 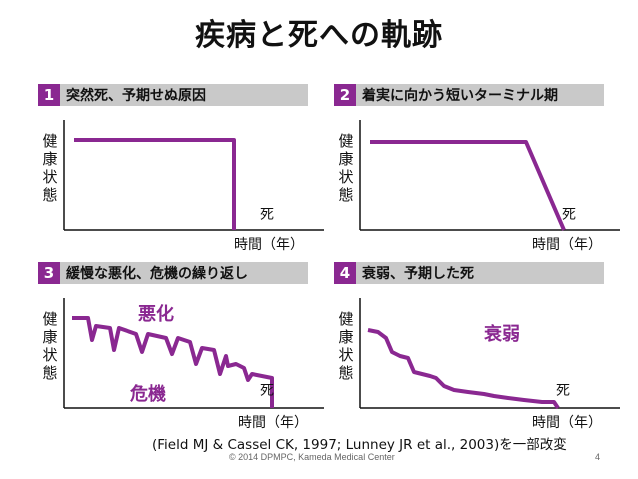 What do you see at coordinates (49, 95) in the screenshot?
I see `panel-number: 1` at bounding box center [49, 95].